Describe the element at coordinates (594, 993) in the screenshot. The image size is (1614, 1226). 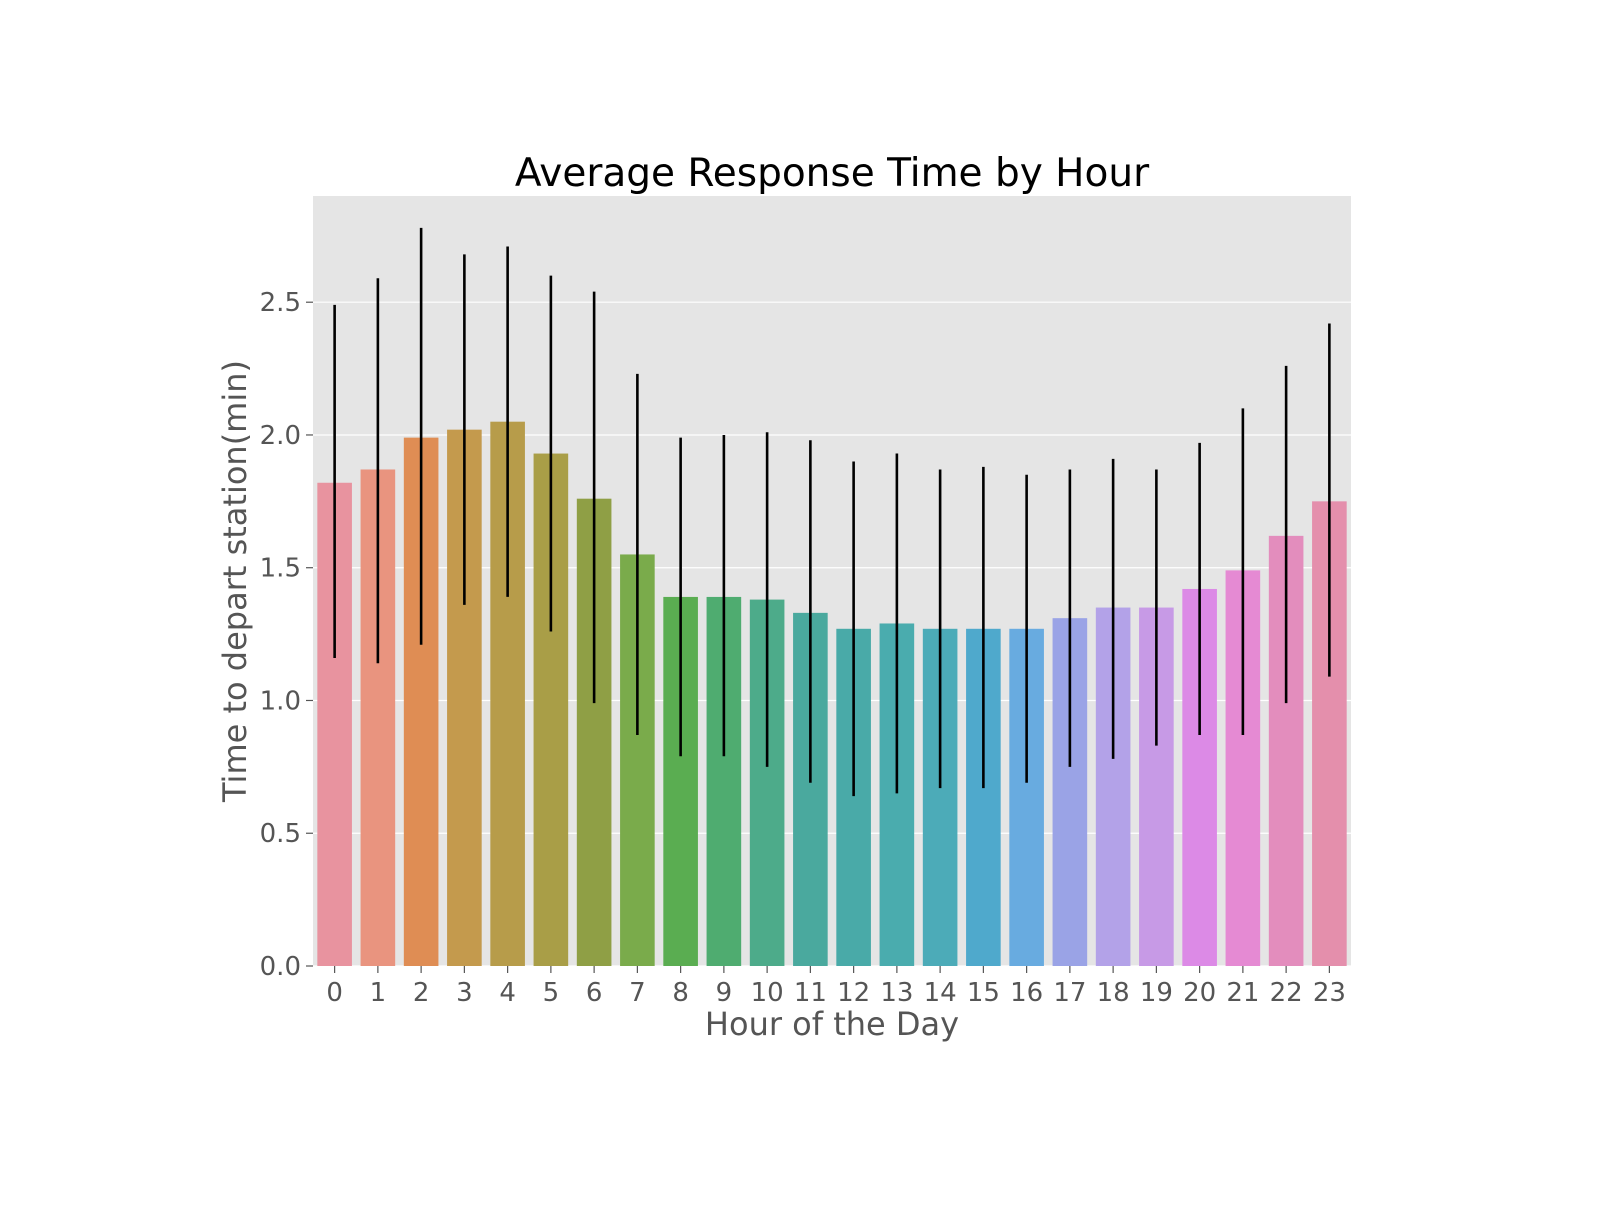
I see `x-tick-label: 6` at that location.